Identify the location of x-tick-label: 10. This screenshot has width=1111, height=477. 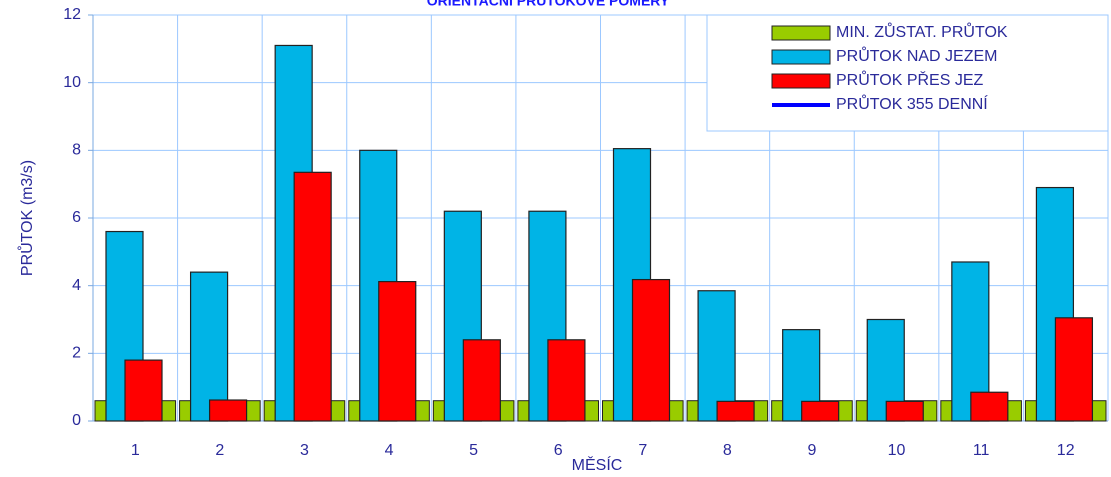
(897, 450).